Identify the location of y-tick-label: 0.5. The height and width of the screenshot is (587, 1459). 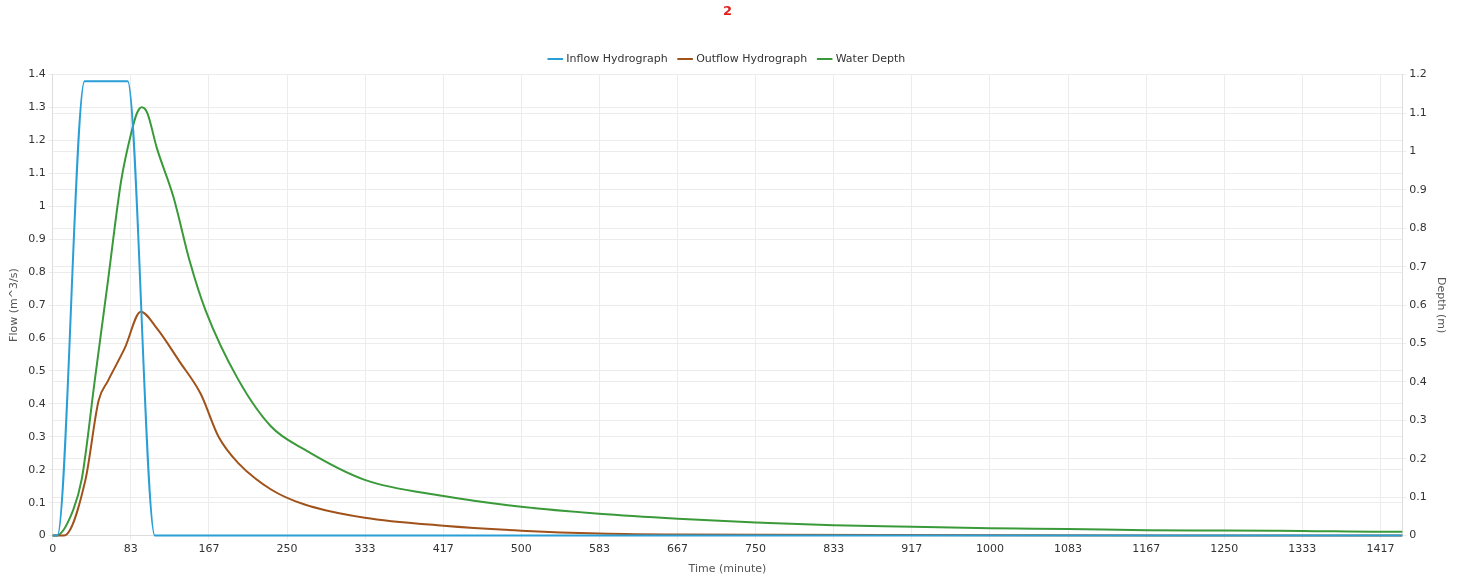
(37, 370).